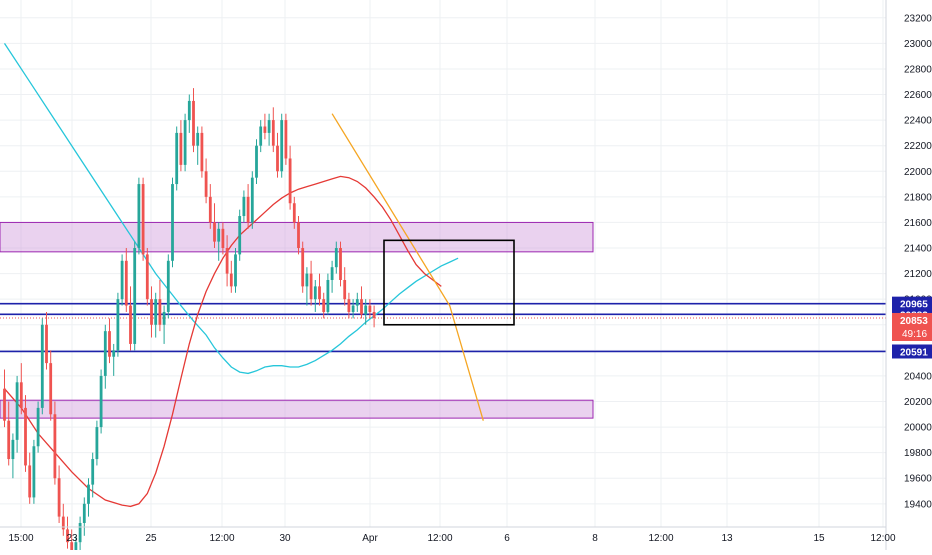 This screenshot has width=932, height=555. What do you see at coordinates (449, 282) in the screenshot?
I see `consolidation-box` at bounding box center [449, 282].